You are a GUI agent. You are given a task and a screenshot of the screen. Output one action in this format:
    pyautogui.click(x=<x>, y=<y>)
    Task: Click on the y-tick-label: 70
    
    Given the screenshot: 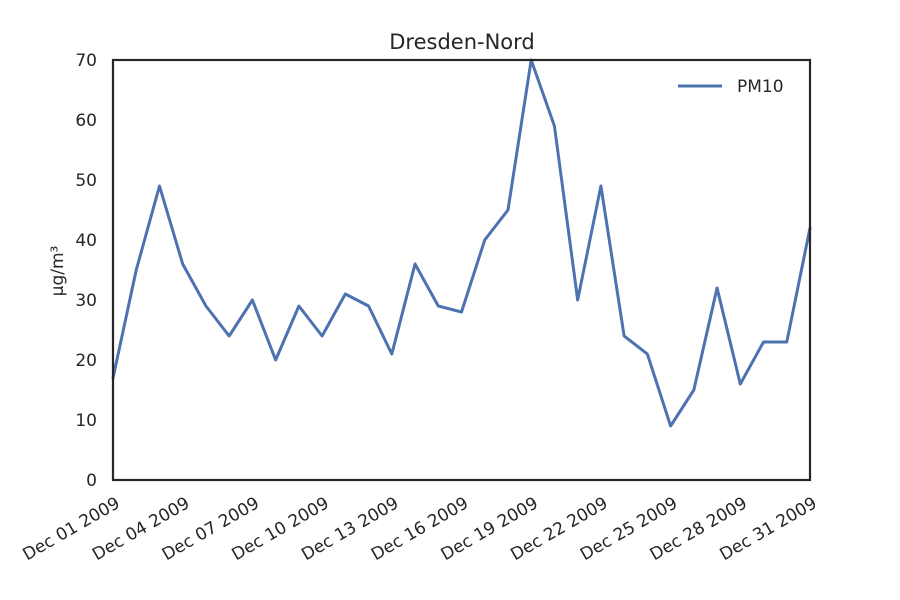 What is the action you would take?
    pyautogui.click(x=86, y=61)
    